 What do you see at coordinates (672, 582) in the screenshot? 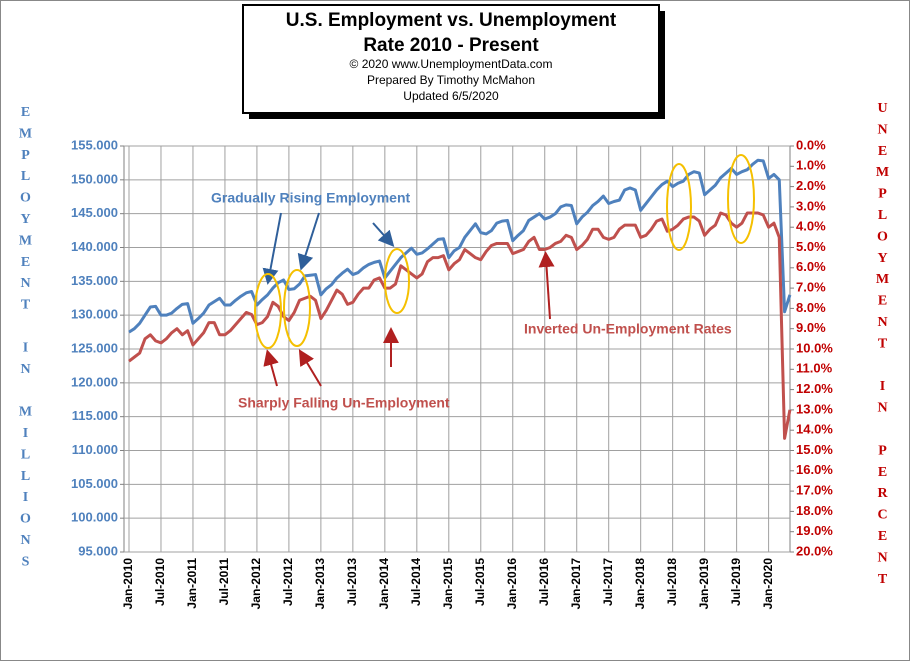
I see `x-tick-label: Jul-2018` at bounding box center [672, 582].